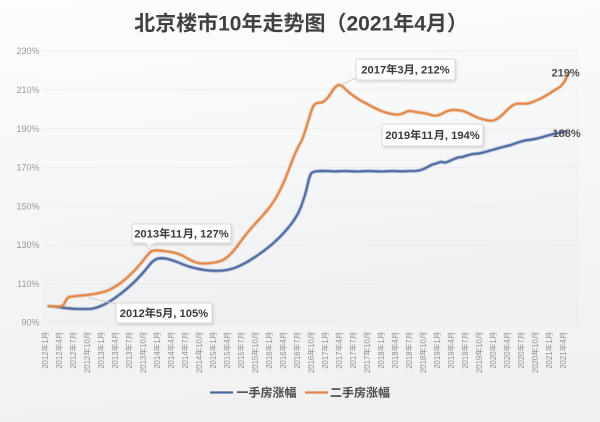 The height and width of the screenshot is (422, 600). What do you see at coordinates (462, 136) in the screenshot?
I see `svg-text: , 194%` at bounding box center [462, 136].